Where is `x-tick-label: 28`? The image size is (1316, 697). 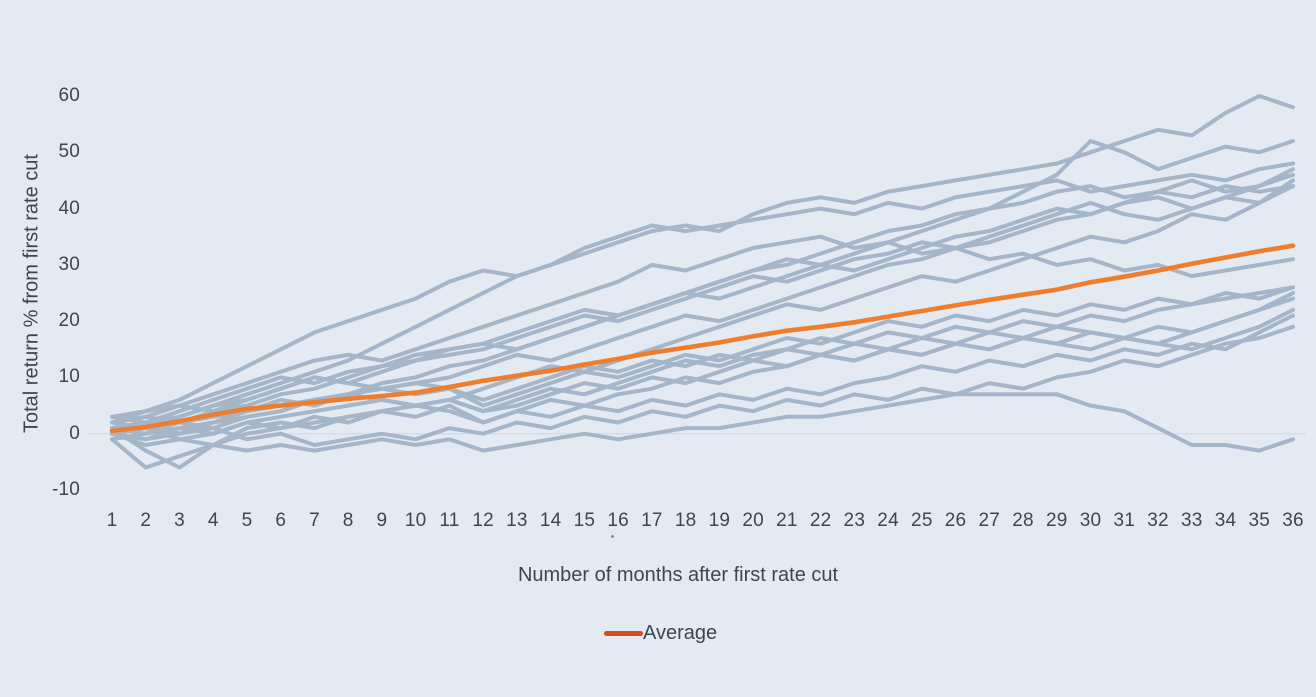
x-tick-label: 28 is located at coordinates (1023, 520).